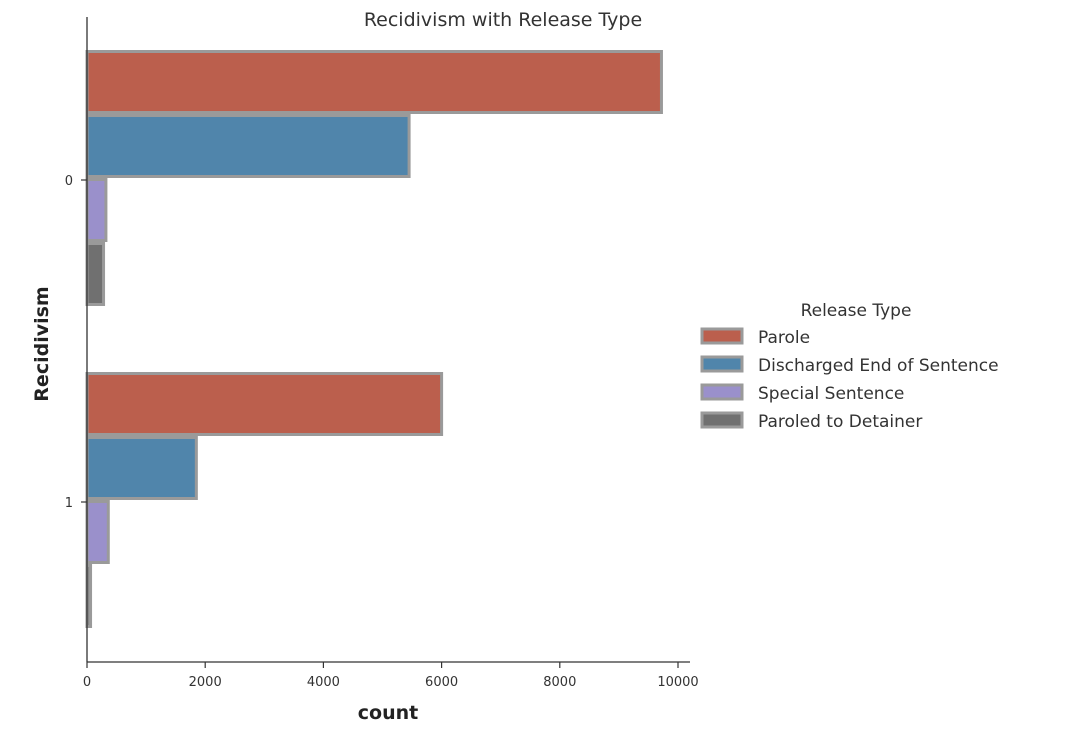  What do you see at coordinates (391, 676) in the screenshot?
I see `x-ticks: 0 2000 4000 6000 8000 10000` at bounding box center [391, 676].